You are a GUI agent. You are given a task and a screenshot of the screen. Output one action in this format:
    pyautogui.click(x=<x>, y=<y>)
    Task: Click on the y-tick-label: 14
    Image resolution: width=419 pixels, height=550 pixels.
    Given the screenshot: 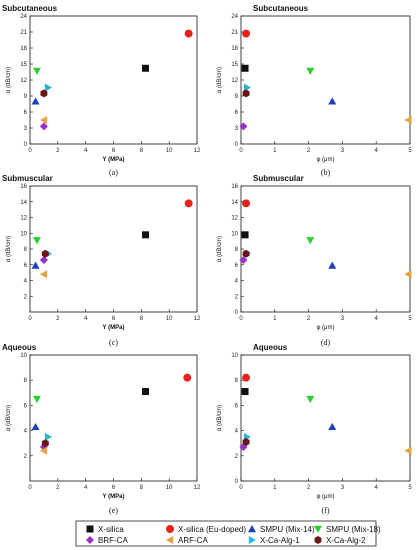 What is the action you would take?
    pyautogui.click(x=23, y=203)
    